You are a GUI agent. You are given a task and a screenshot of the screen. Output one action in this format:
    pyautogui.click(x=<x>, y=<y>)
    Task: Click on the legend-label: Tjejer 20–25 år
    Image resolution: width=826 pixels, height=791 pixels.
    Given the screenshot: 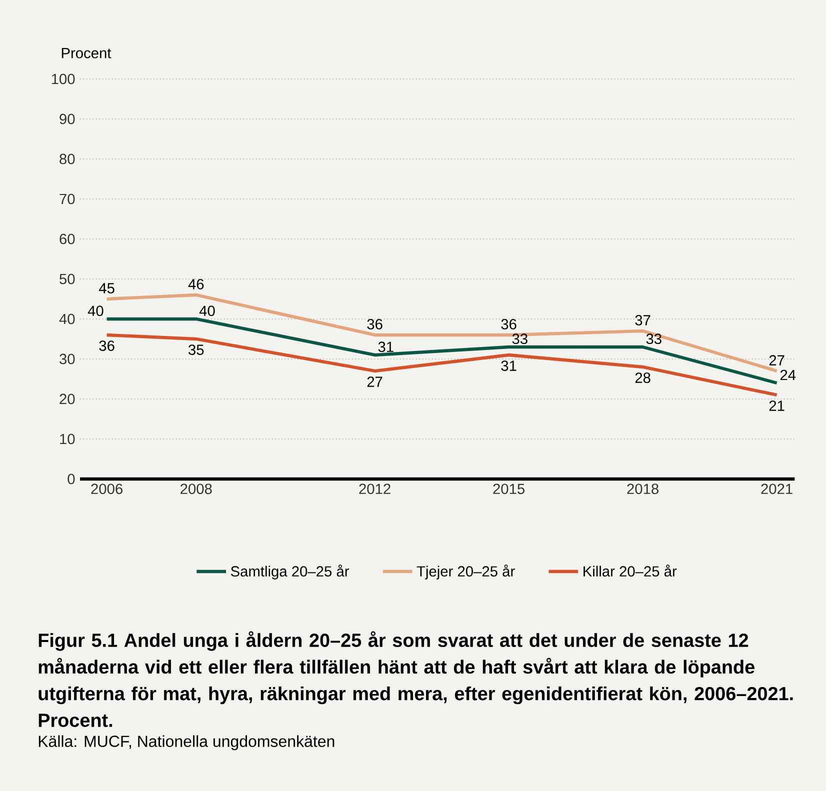 What is the action you would take?
    pyautogui.click(x=465, y=572)
    